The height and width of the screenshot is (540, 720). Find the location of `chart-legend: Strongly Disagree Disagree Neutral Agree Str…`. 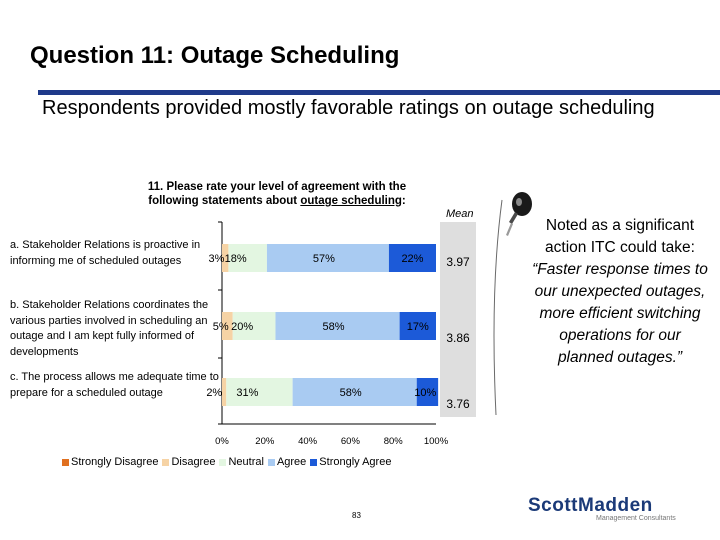

chart-legend: Strongly Disagree Disagree Neutral Agree Str… is located at coordinates (228, 462).